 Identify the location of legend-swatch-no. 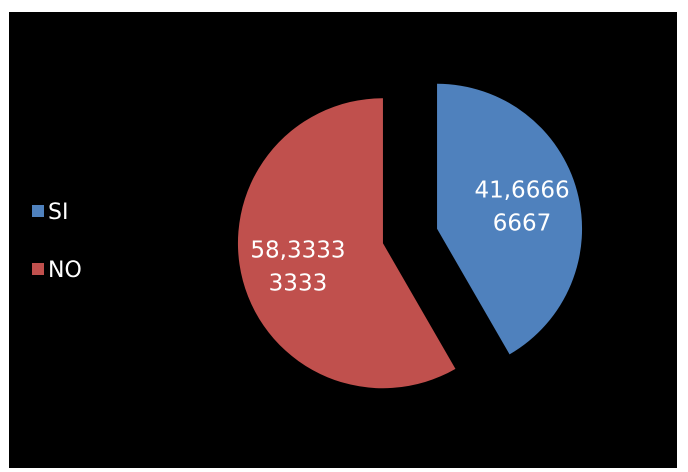
(38, 269).